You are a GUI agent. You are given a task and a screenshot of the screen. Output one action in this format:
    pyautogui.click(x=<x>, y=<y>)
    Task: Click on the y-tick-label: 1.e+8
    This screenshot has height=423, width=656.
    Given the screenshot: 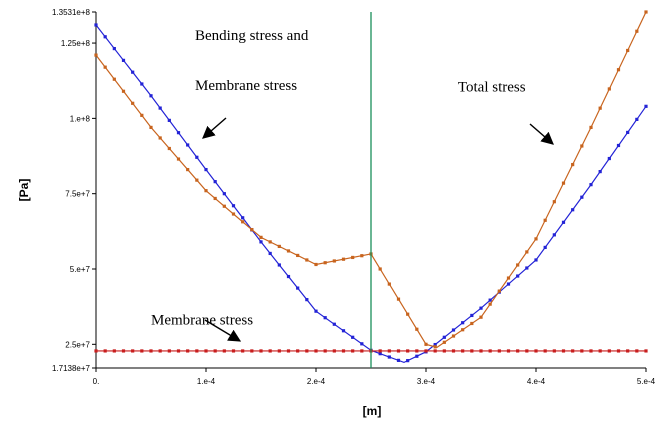 What is the action you would take?
    pyautogui.click(x=80, y=118)
    